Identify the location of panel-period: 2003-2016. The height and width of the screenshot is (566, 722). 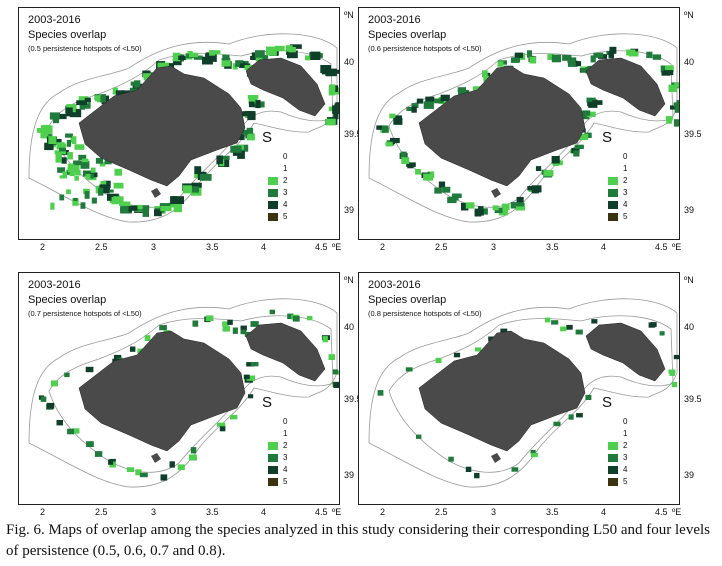
(394, 285).